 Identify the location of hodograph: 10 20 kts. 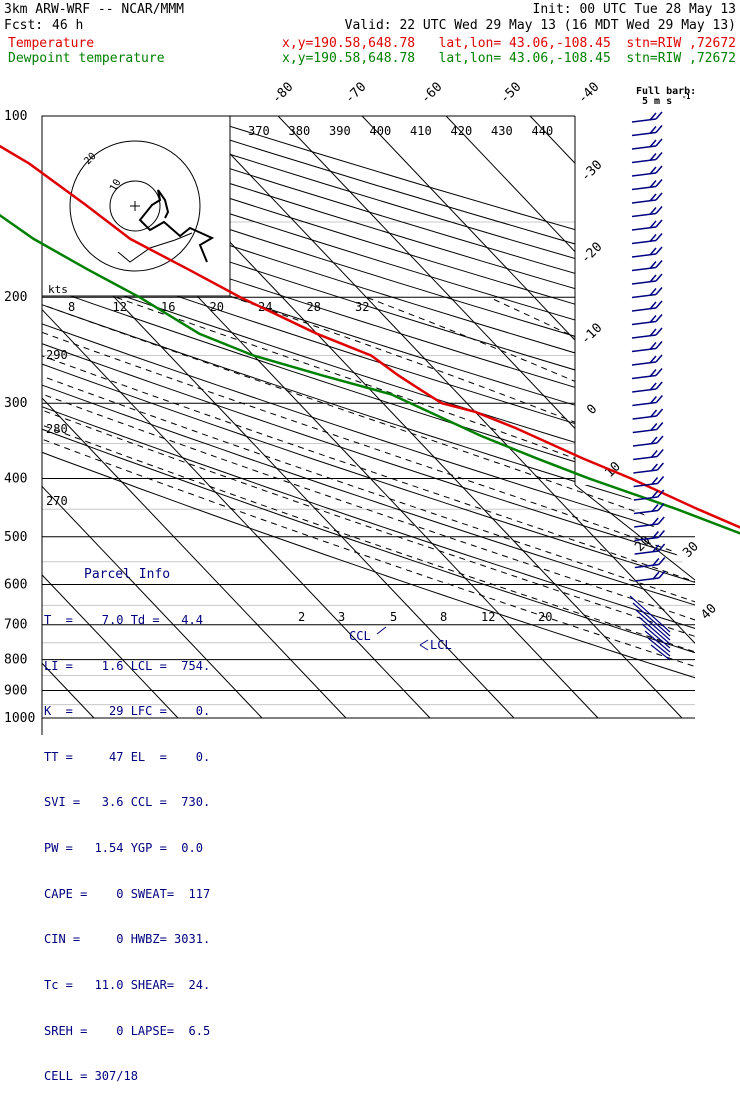
(136, 206).